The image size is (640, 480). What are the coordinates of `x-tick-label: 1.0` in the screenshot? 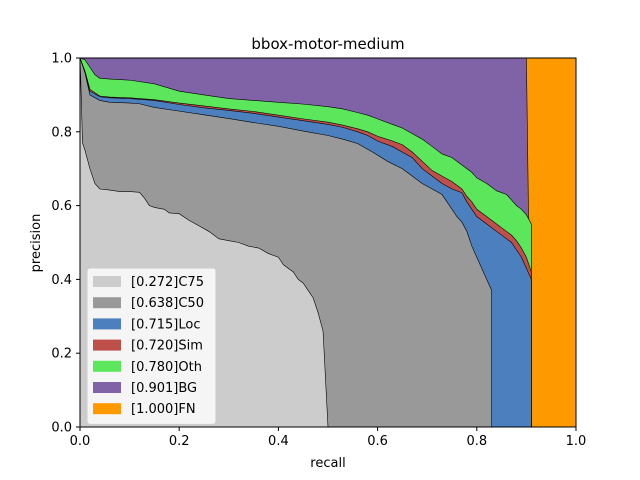 It's located at (576, 441).